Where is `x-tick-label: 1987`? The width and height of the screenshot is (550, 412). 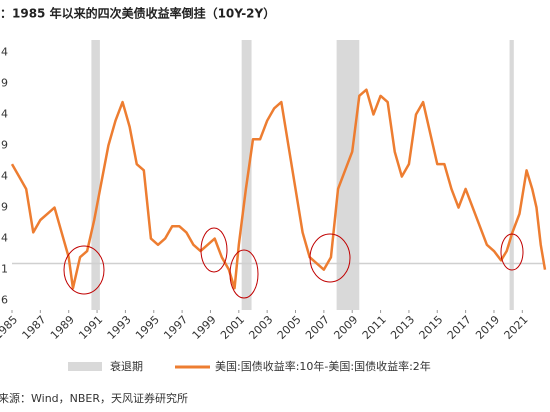
x-tick-label: 1987 is located at coordinates (34, 327).